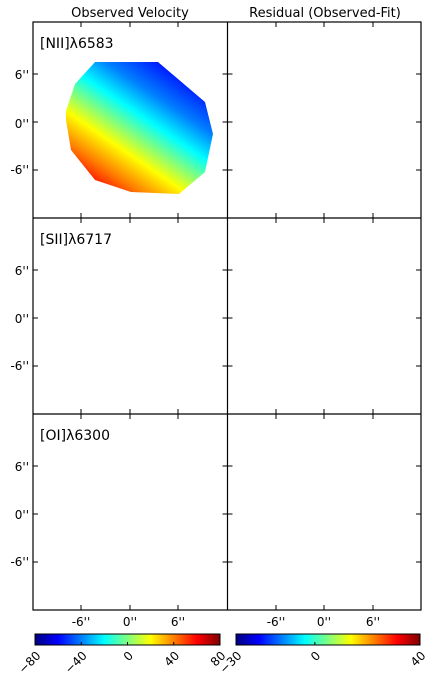  I want to click on column-title-residual: Residual (Observed-Fit), so click(325, 13).